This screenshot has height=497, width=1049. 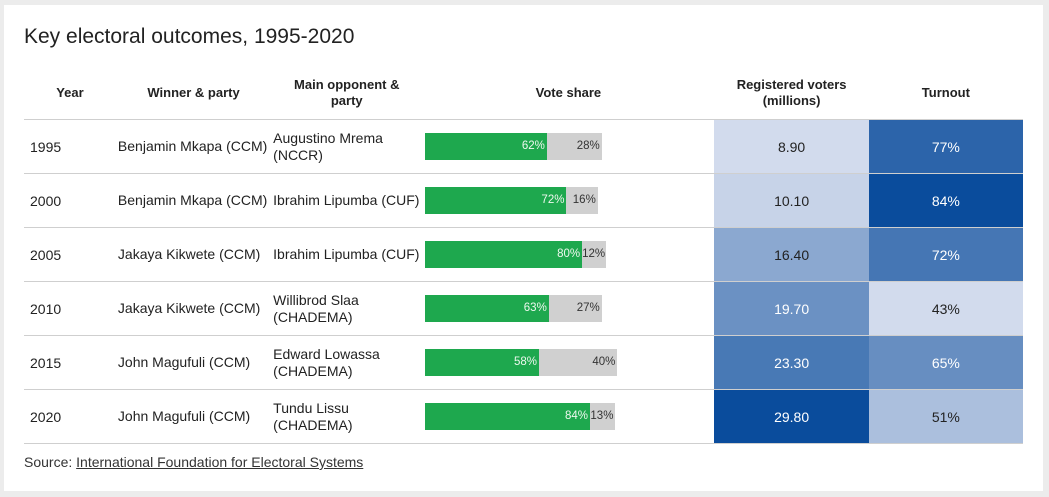 I want to click on vote-share-cell: 63% 27%, so click(x=568, y=308).